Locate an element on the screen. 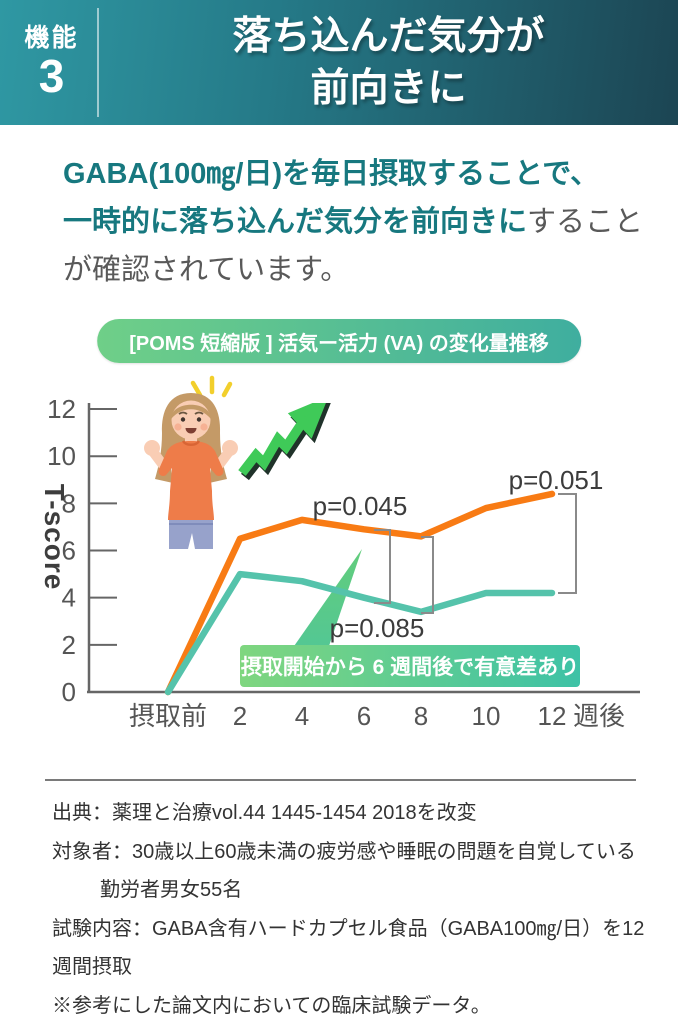 The width and height of the screenshot is (678, 1029). y-tick-label: 6 is located at coordinates (69, 551).